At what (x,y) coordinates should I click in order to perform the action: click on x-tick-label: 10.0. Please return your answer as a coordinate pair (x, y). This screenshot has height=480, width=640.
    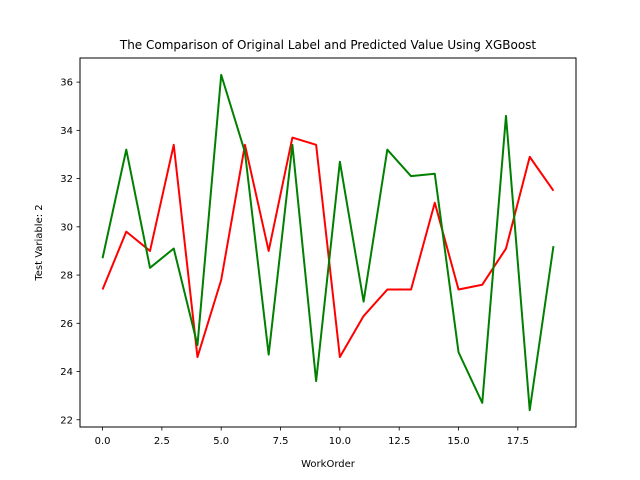
    Looking at the image, I should click on (340, 441).